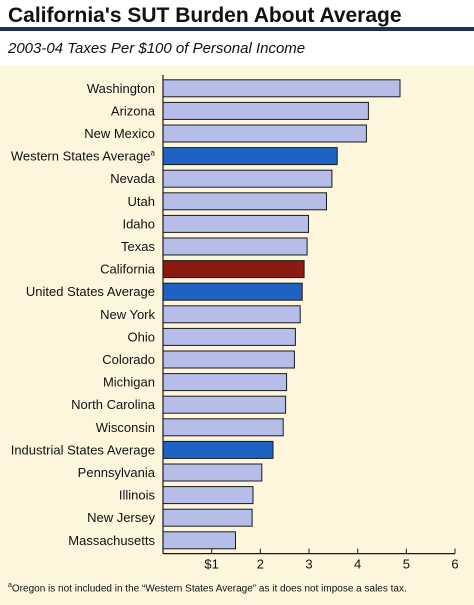  I want to click on bar-western-states-average, so click(250, 156).